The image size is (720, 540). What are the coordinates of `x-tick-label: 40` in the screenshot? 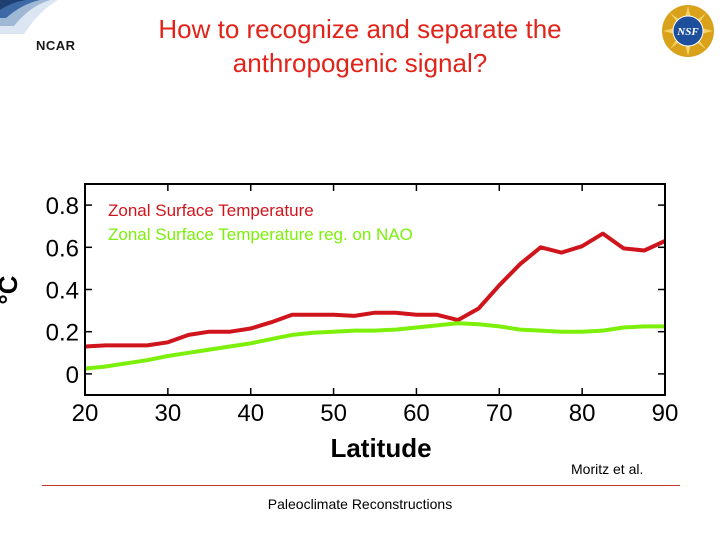 It's located at (250, 413).